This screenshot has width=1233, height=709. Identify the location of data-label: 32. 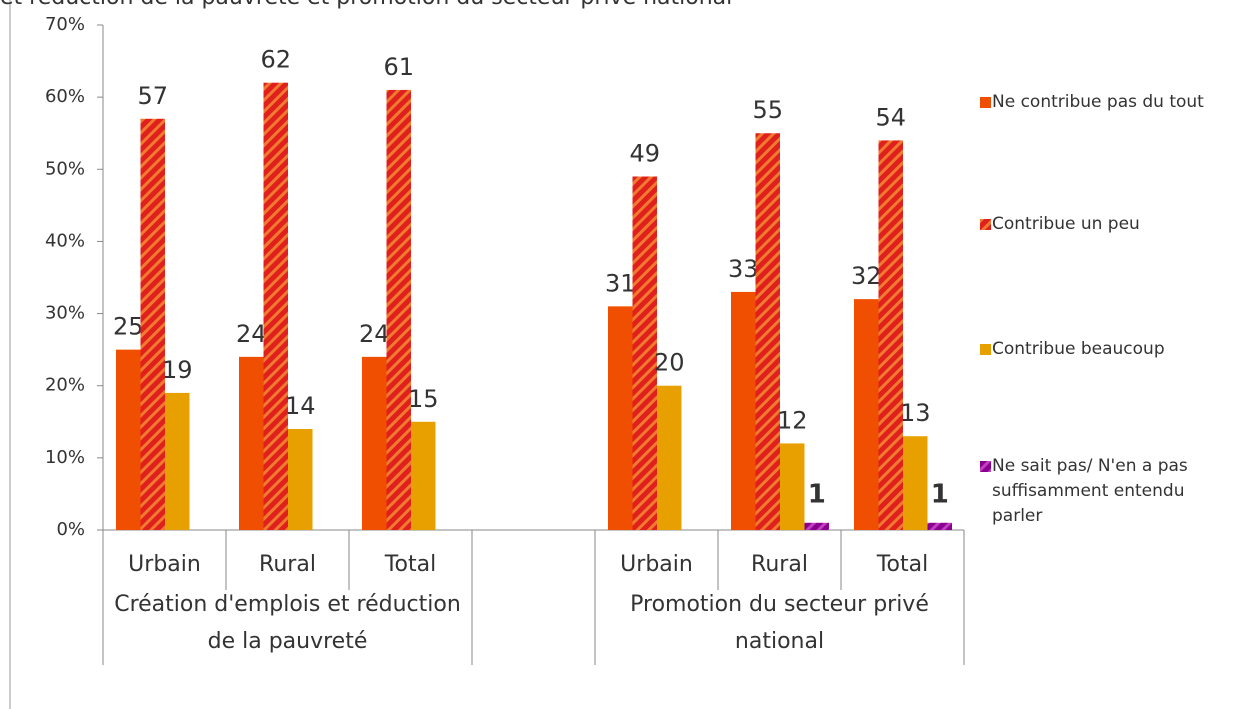
(866, 276).